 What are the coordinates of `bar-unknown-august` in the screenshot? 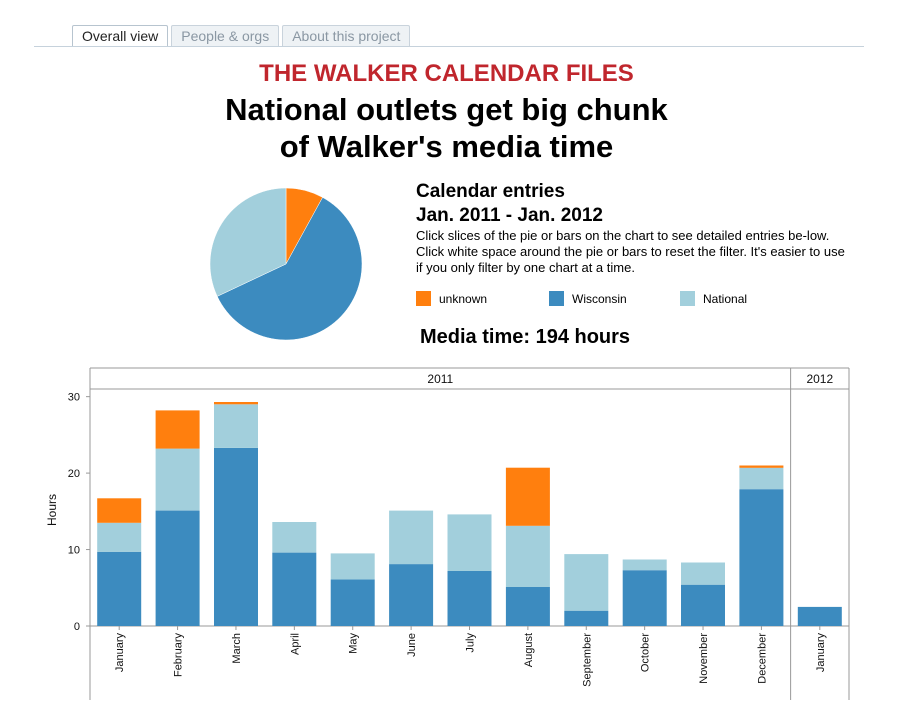 It's located at (527, 496).